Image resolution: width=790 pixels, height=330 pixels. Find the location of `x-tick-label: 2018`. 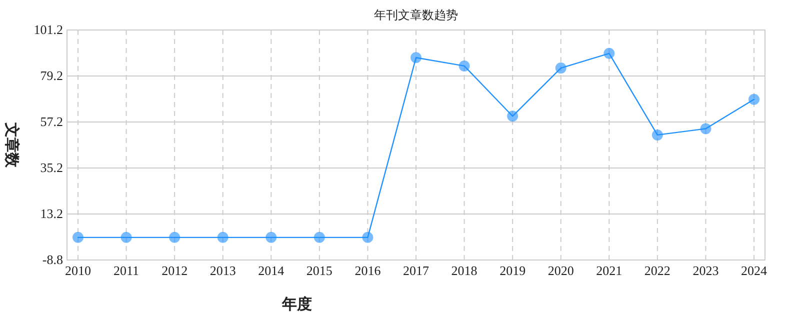

x-tick-label: 2018 is located at coordinates (464, 270).